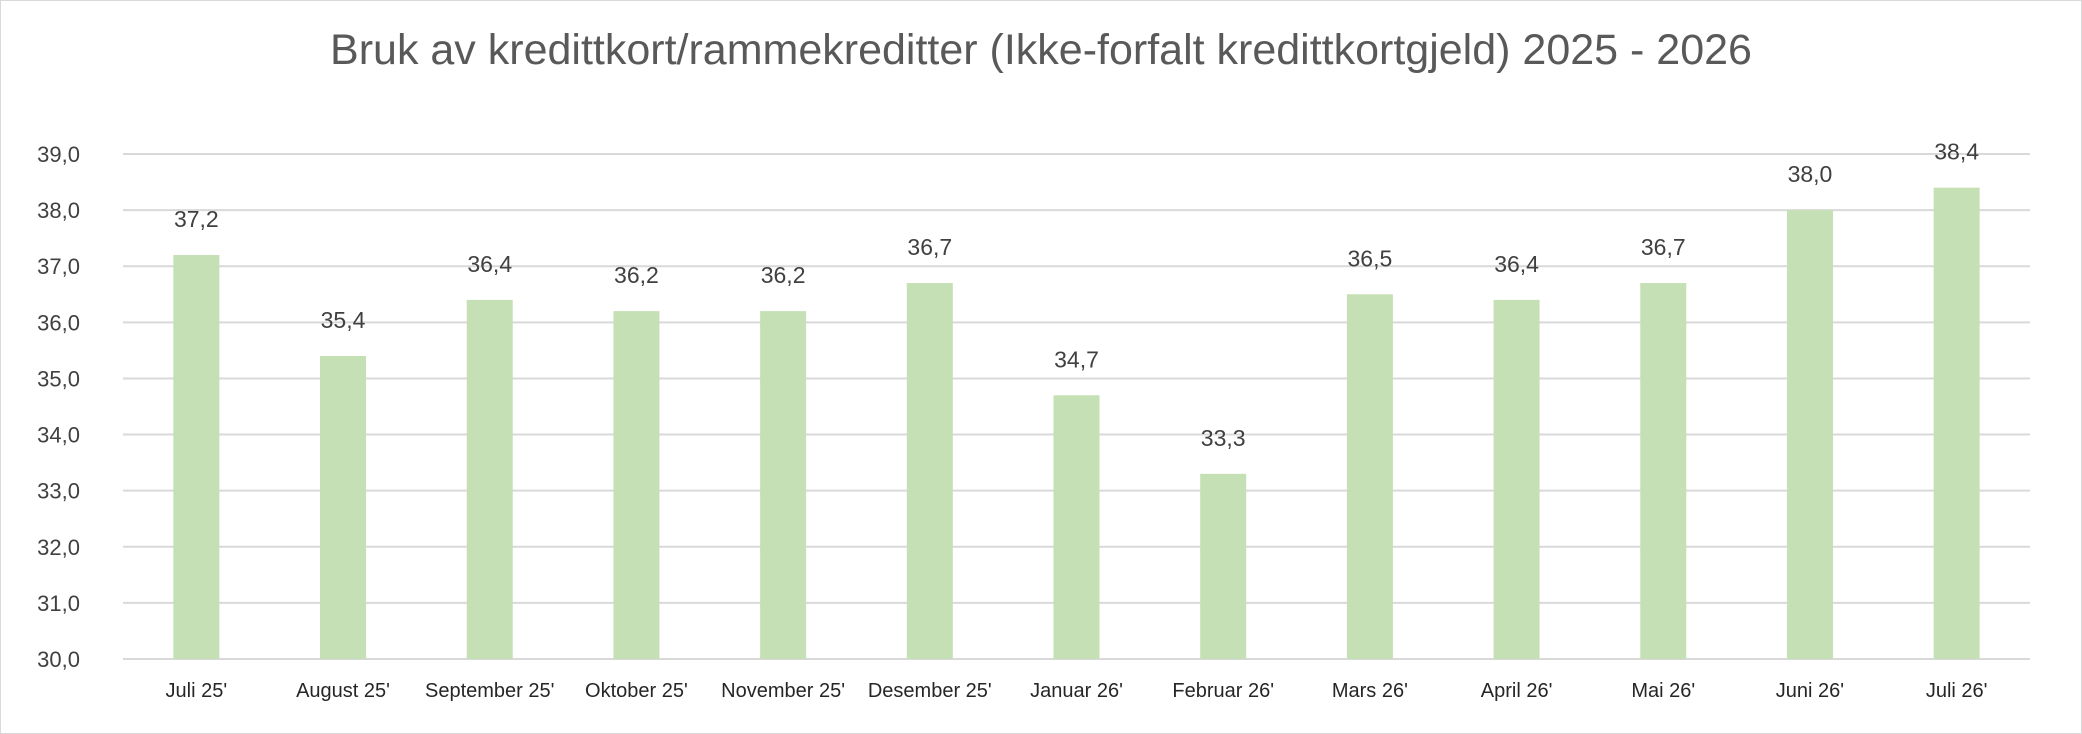 Image resolution: width=2082 pixels, height=734 pixels. What do you see at coordinates (58, 491) in the screenshot?
I see `y-tick-label: 33,0` at bounding box center [58, 491].